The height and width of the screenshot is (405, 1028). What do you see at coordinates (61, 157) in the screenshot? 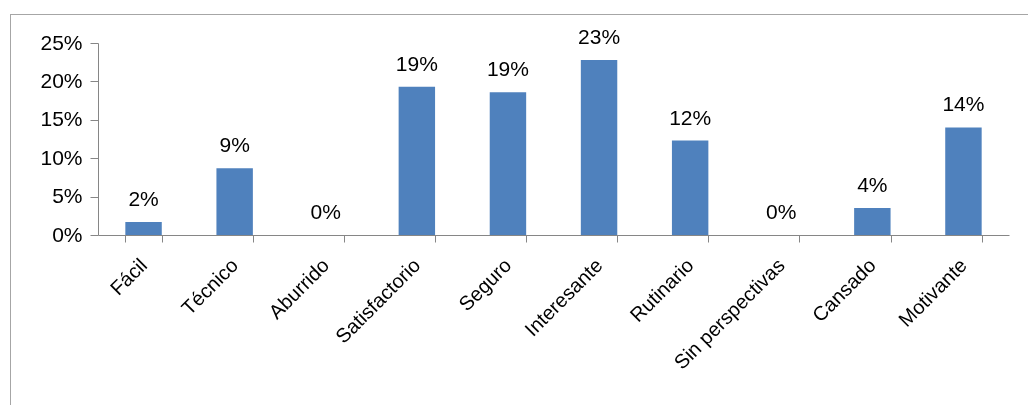
I see `y-tick-label: 10%` at bounding box center [61, 157].